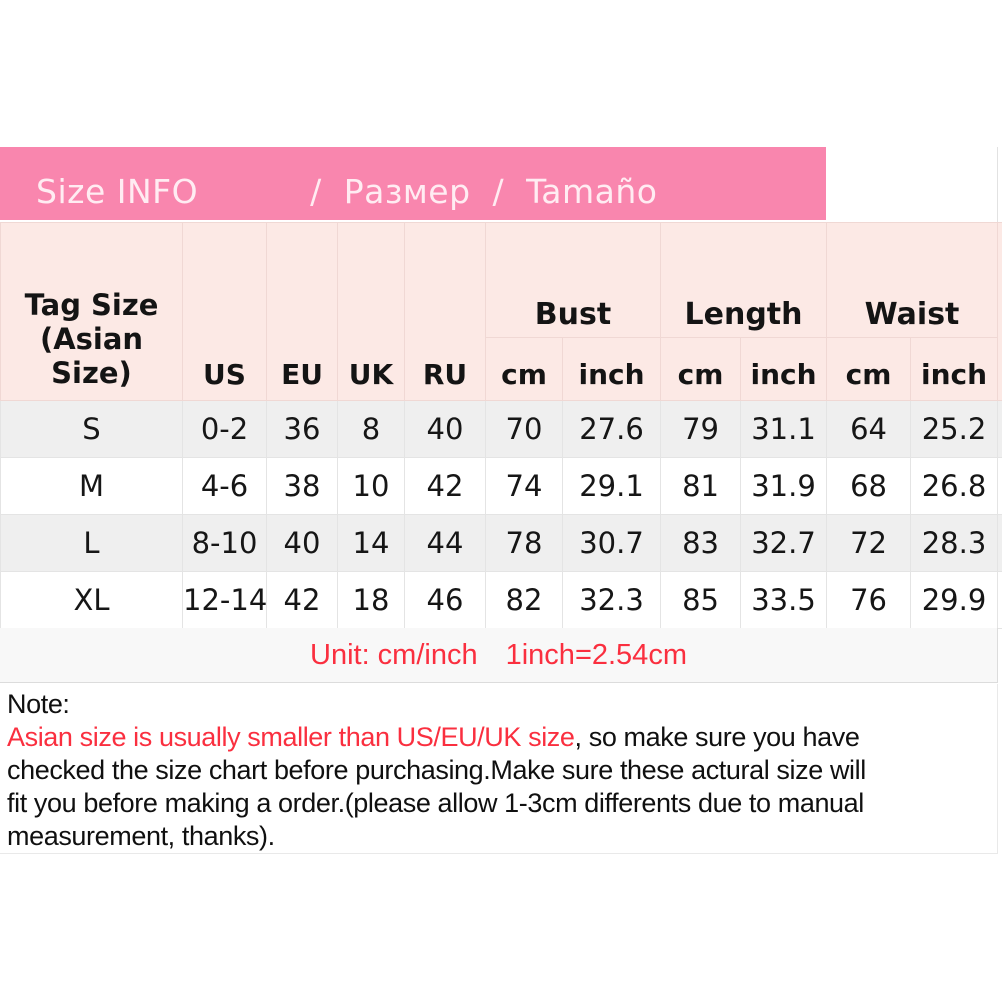  Describe the element at coordinates (784, 486) in the screenshot. I see `cell-length-inch: 31.9` at that location.